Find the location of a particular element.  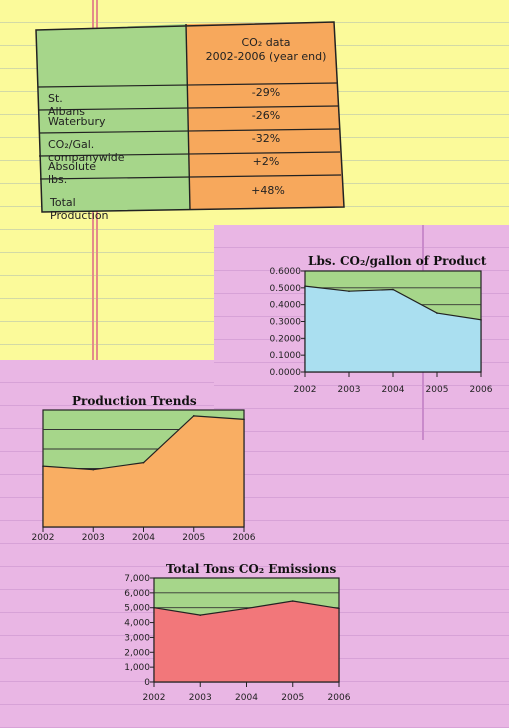

chart-title-total-tons: Total Tons CO₂ Emissions is located at coordinates (251, 569).